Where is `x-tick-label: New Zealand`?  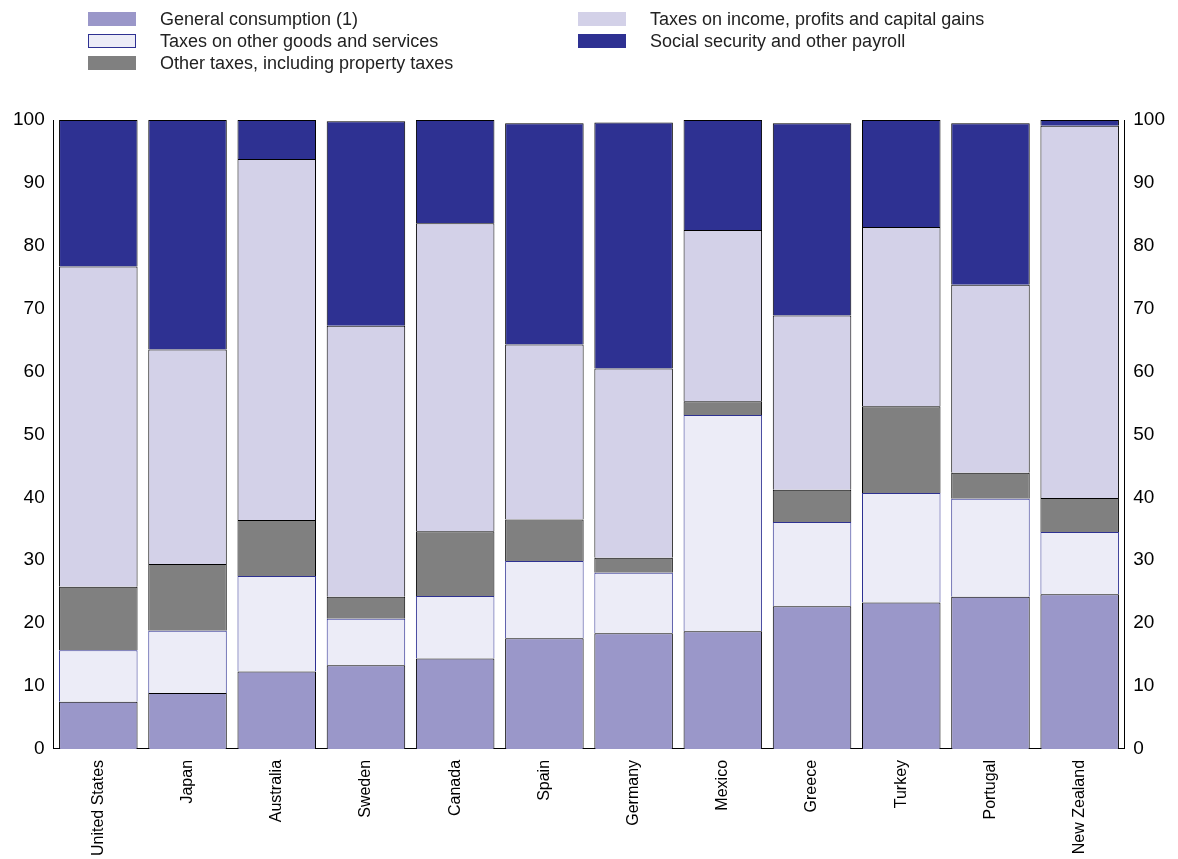
x-tick-label: New Zealand is located at coordinates (1079, 807).